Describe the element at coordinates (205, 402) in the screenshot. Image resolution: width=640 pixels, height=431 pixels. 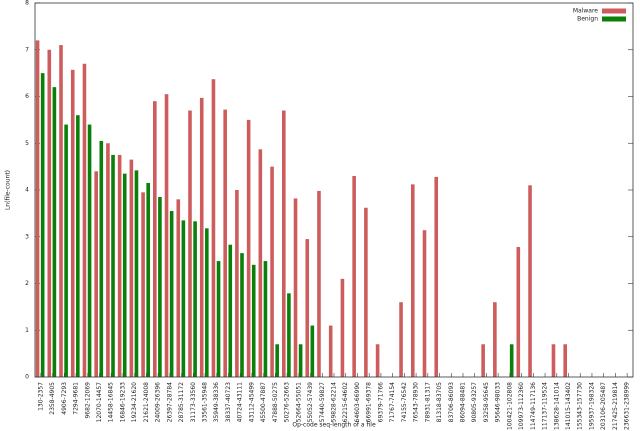
I see `x-tick-label: 33561-35948` at that location.